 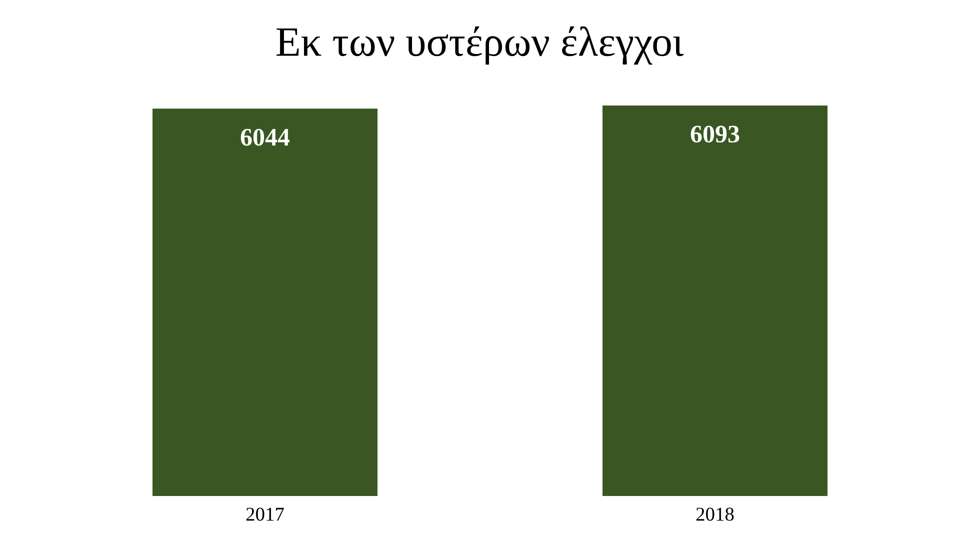 What do you see at coordinates (715, 134) in the screenshot?
I see `data-label: 6093` at bounding box center [715, 134].